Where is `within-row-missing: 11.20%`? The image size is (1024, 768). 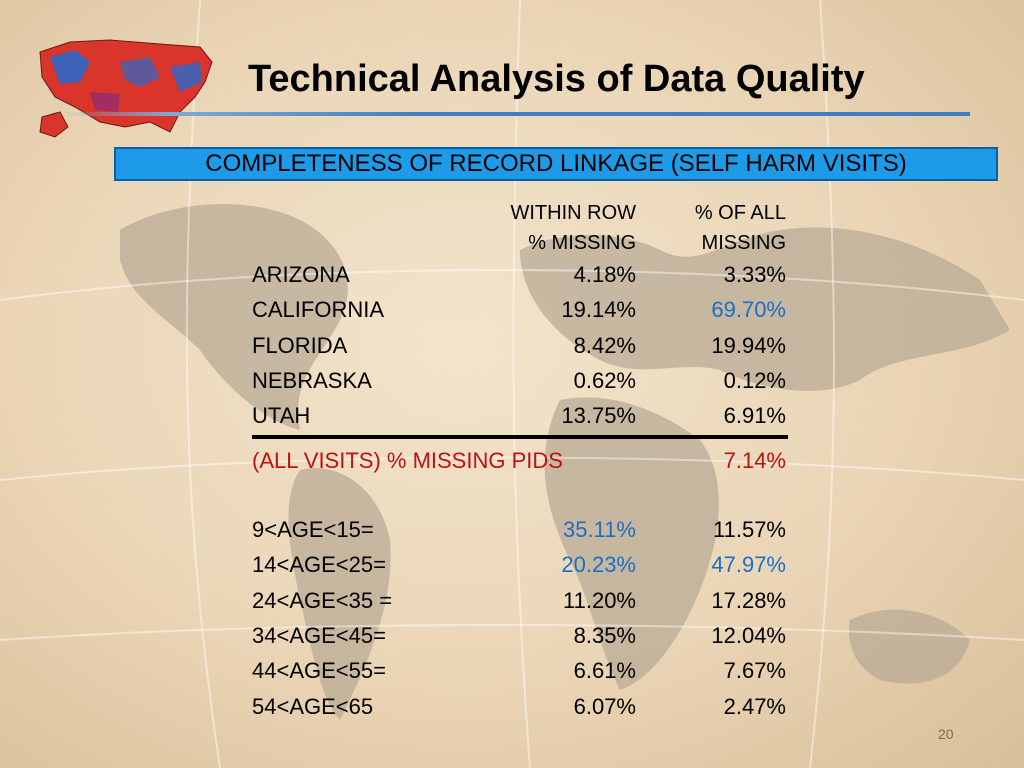
within-row-missing: 11.20% is located at coordinates (599, 600).